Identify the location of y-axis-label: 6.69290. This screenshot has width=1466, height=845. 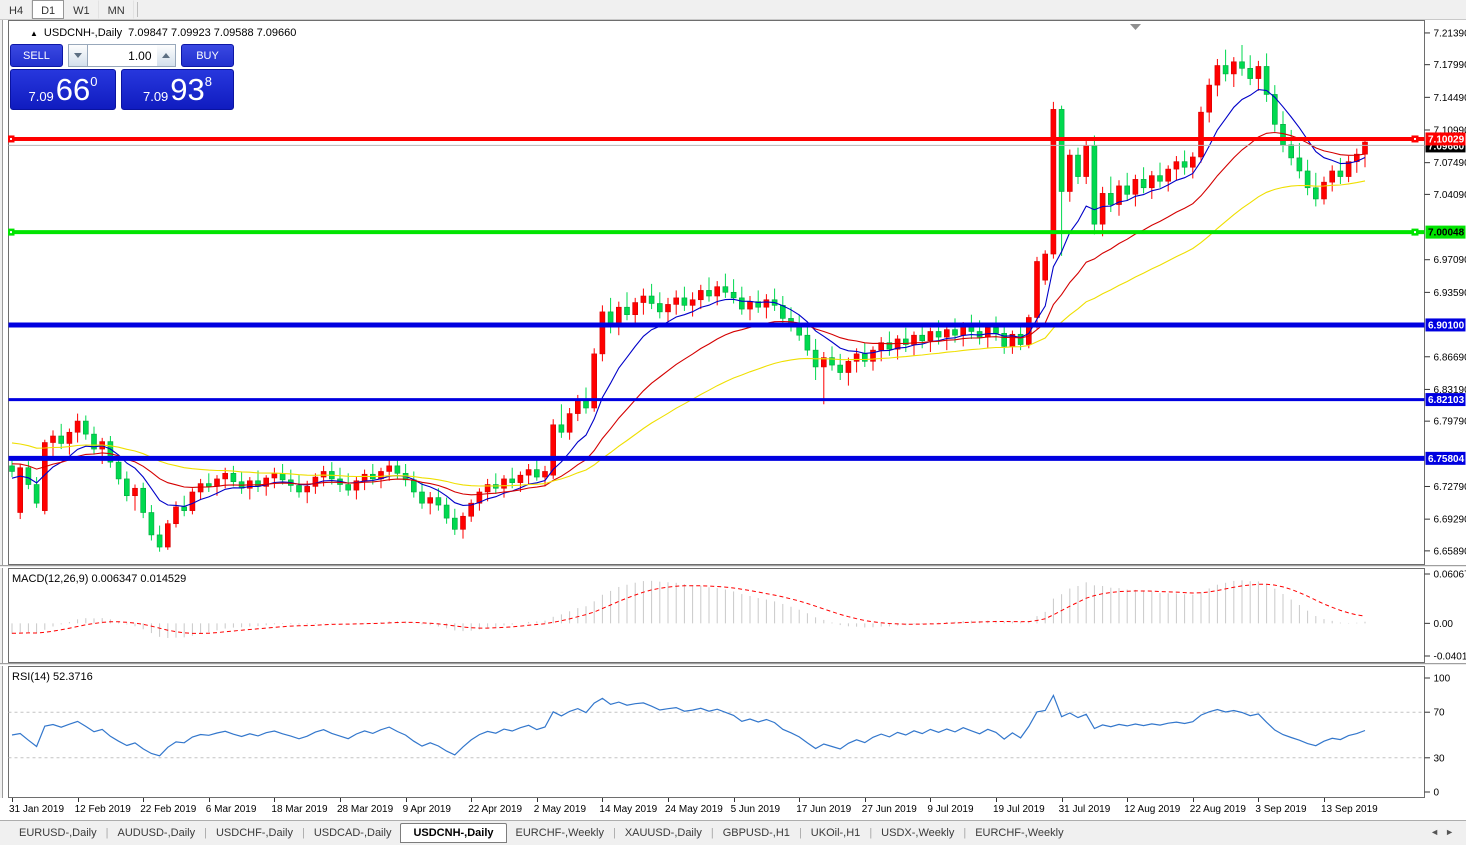
(1450, 520).